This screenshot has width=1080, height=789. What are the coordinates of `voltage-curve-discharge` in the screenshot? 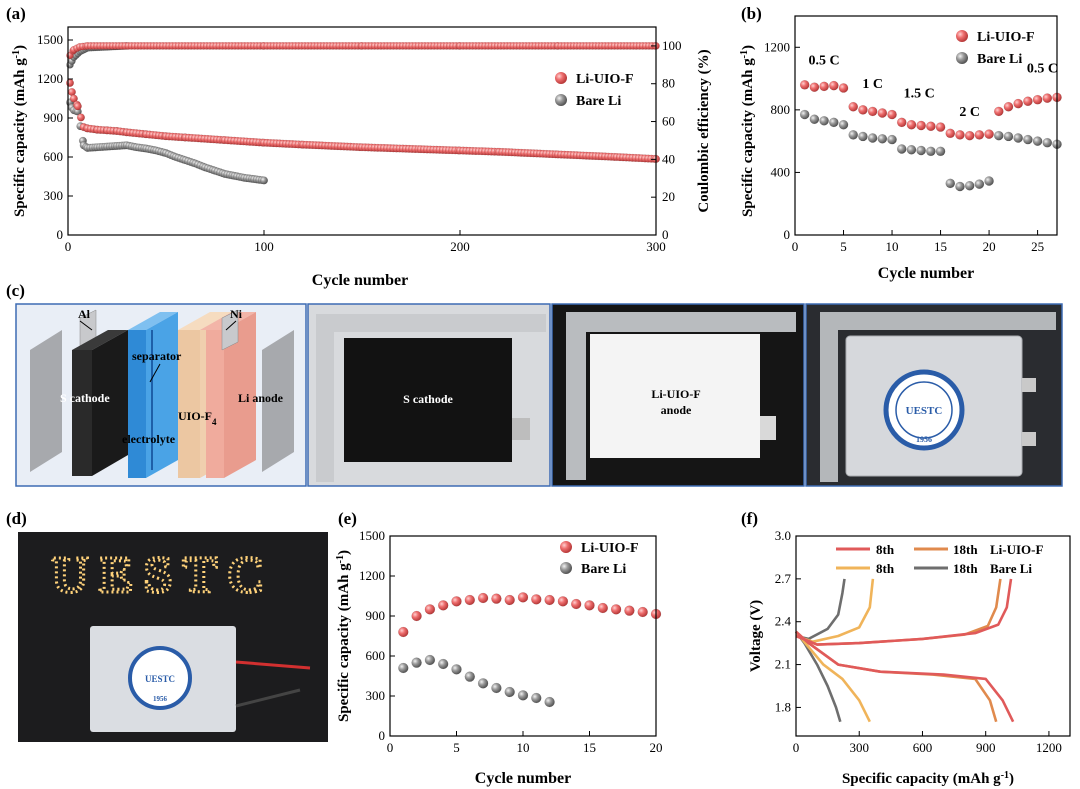 It's located at (905, 676).